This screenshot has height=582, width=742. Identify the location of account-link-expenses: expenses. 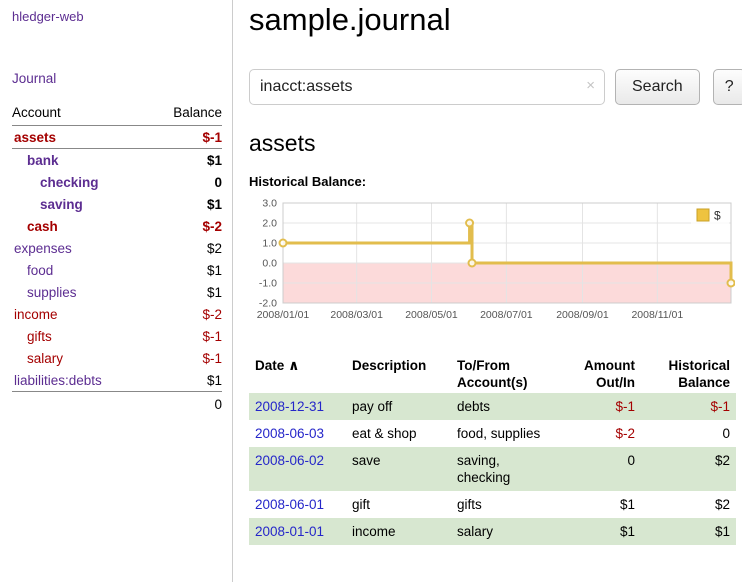
(43, 248).